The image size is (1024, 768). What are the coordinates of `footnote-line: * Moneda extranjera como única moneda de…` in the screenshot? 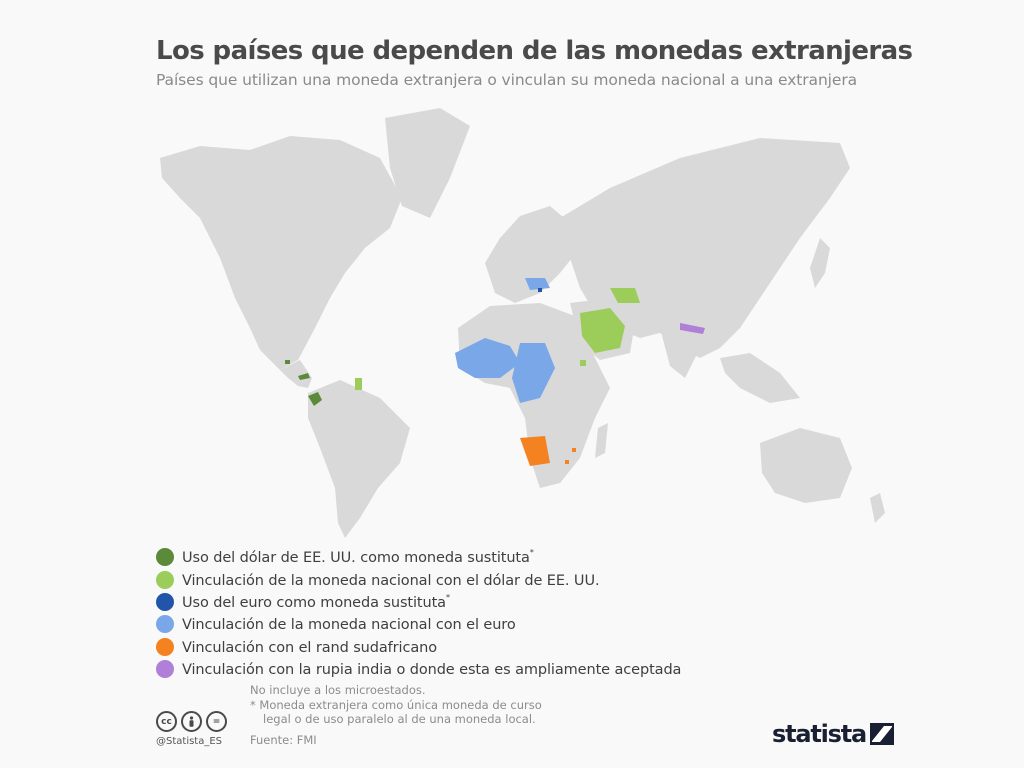 It's located at (396, 704).